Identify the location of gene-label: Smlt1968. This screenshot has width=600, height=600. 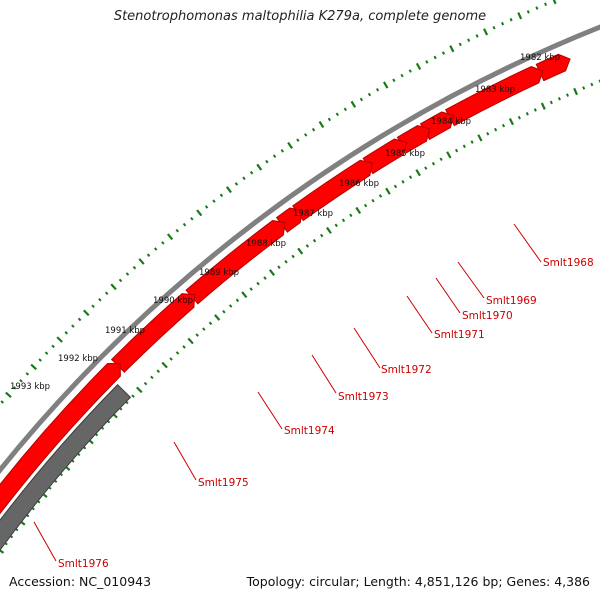
(568, 263).